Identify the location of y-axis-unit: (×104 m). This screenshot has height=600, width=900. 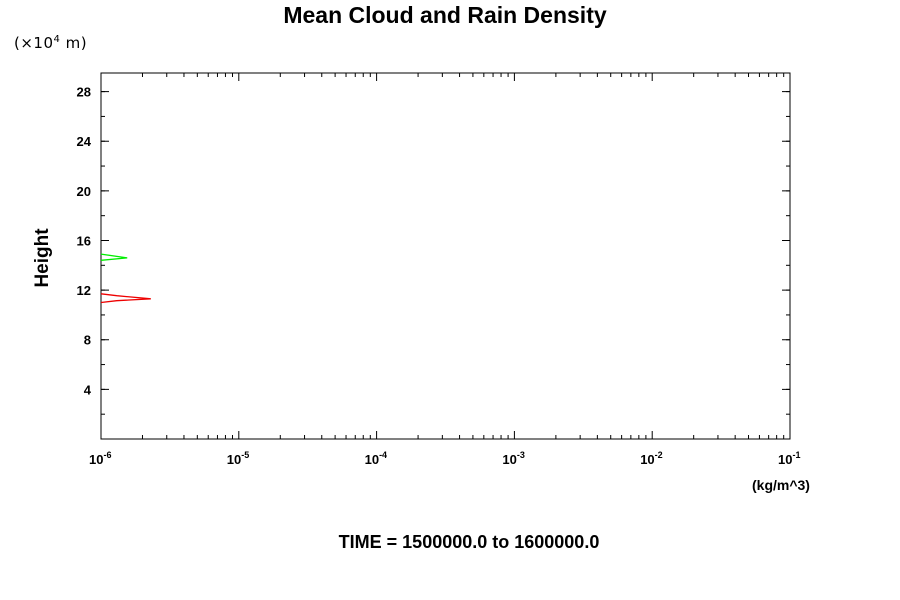
(50, 43).